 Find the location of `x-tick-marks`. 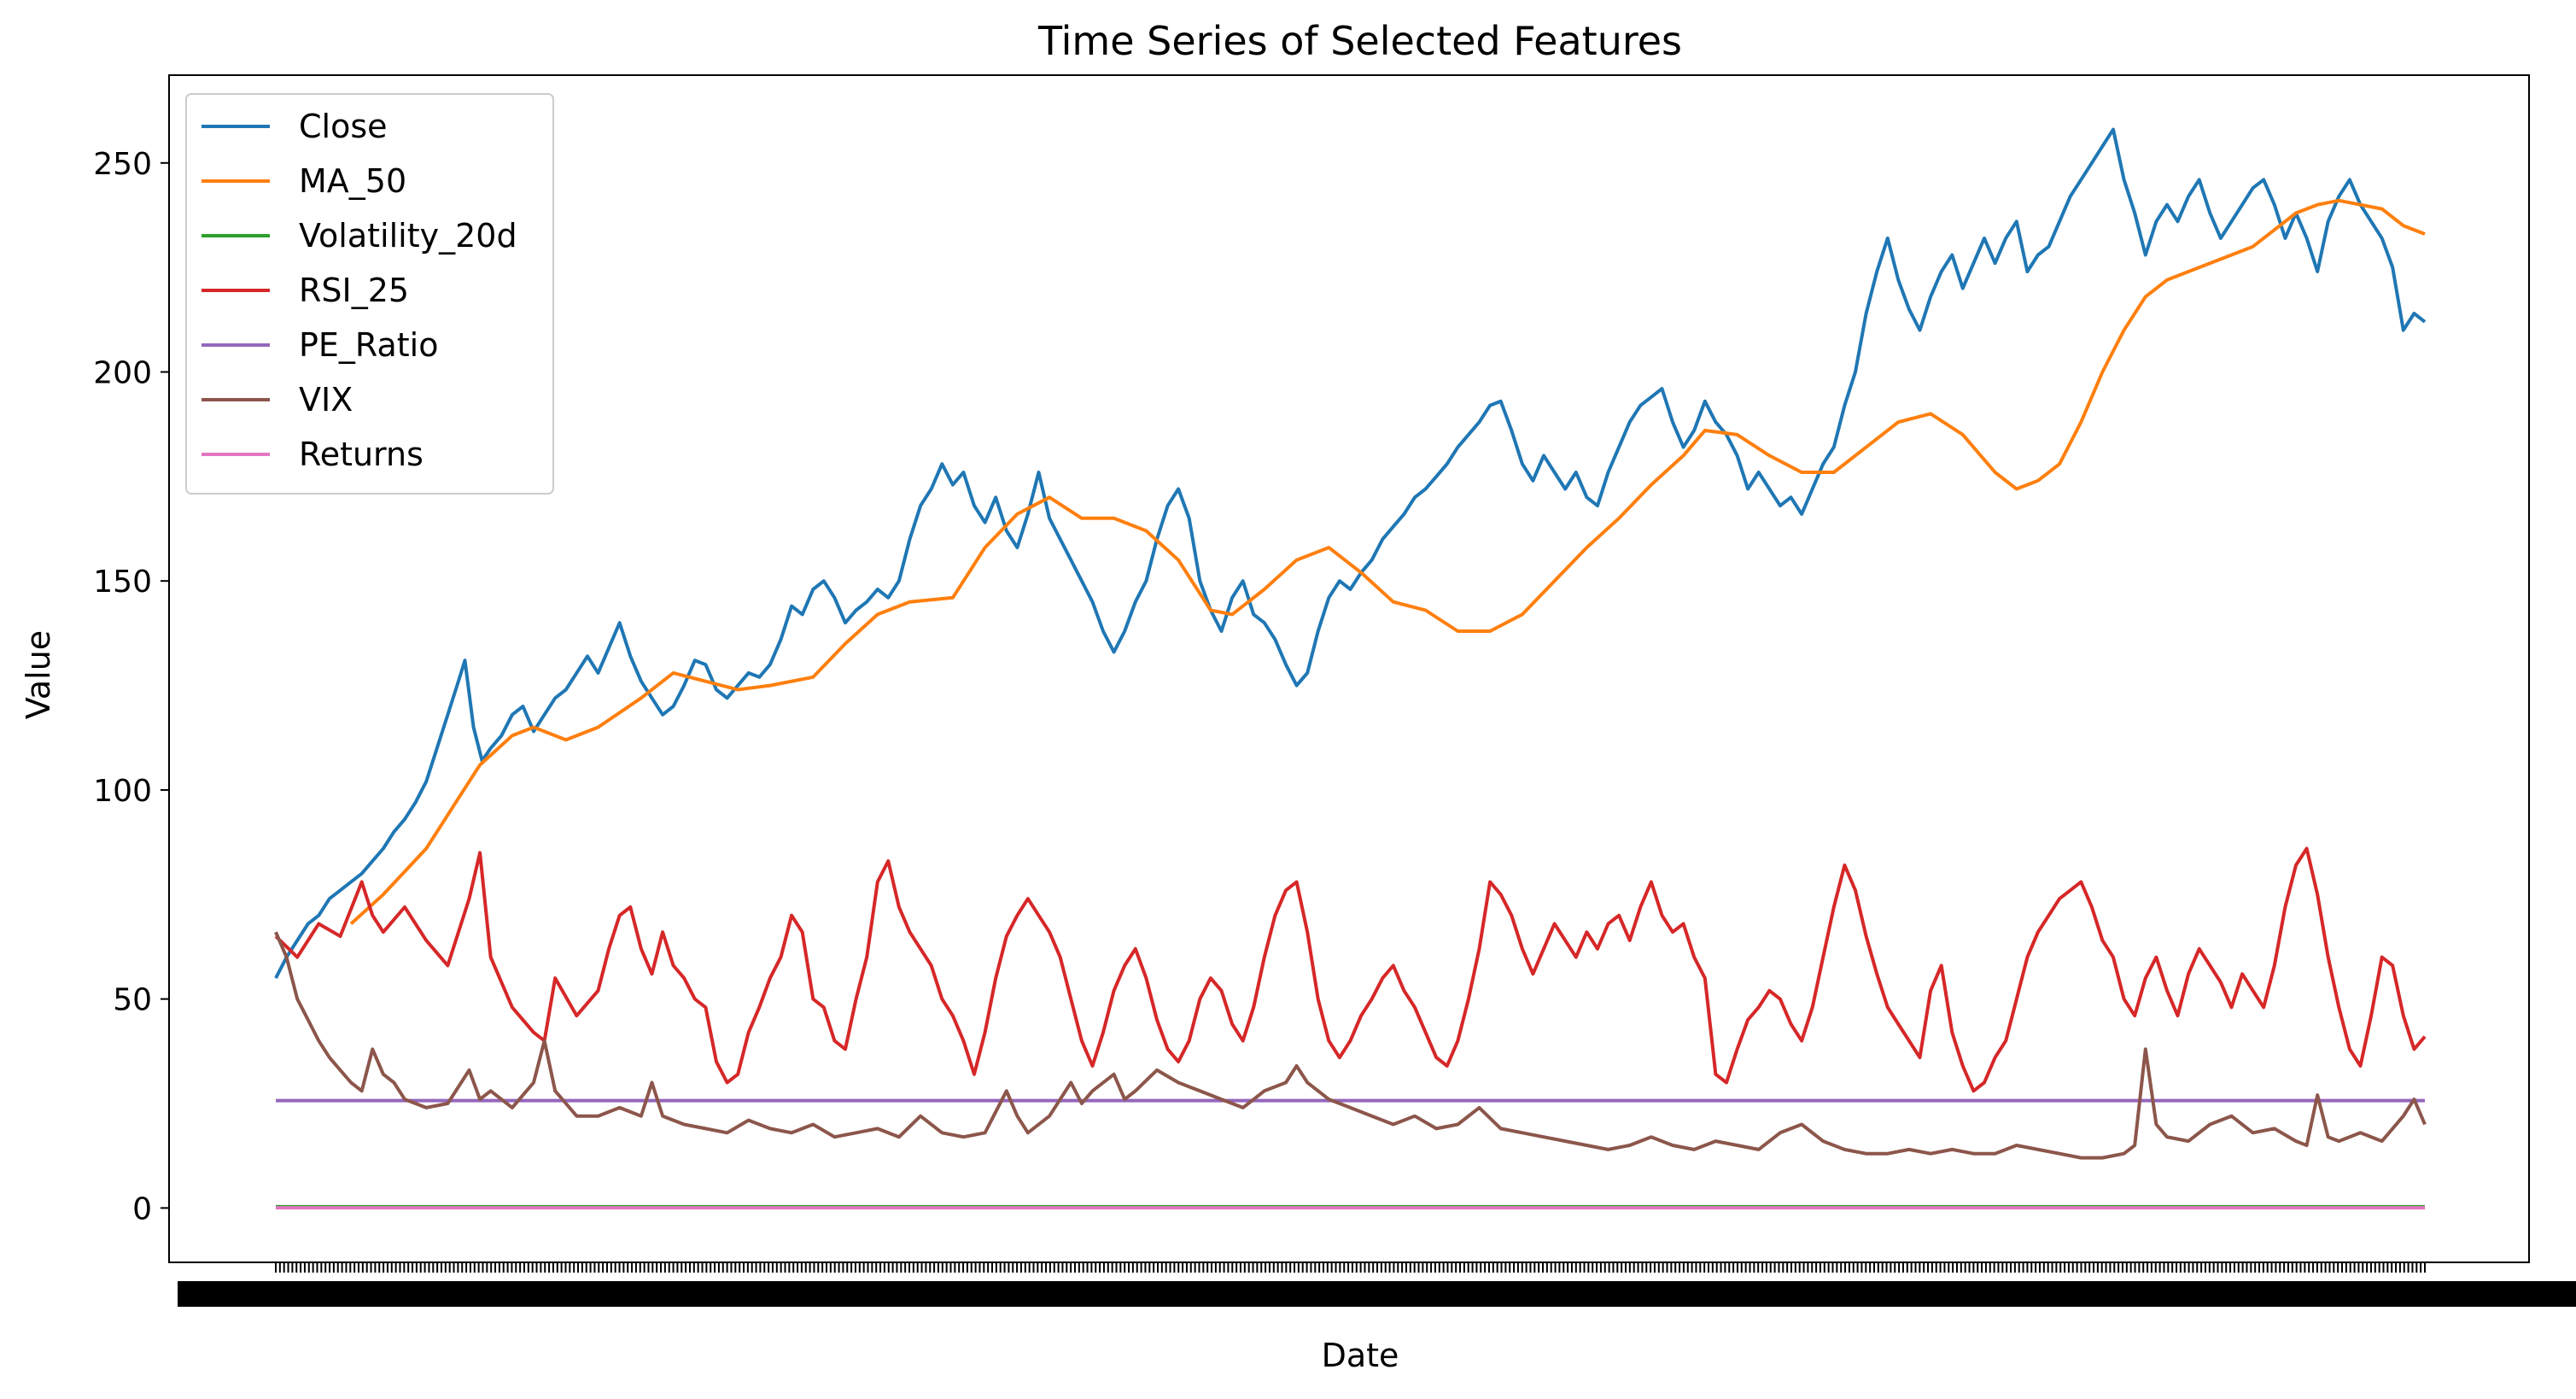

x-tick-marks is located at coordinates (1377, 1285).